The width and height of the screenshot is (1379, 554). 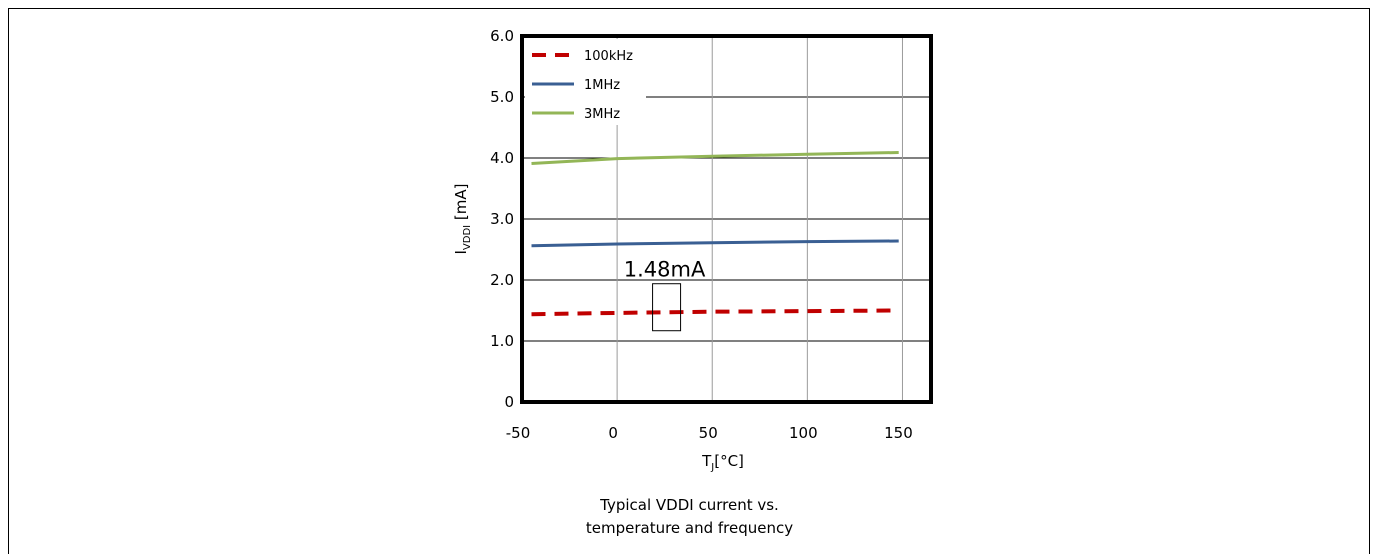 What do you see at coordinates (729, 461) in the screenshot?
I see `x-axis-title-rest: [°C]` at bounding box center [729, 461].